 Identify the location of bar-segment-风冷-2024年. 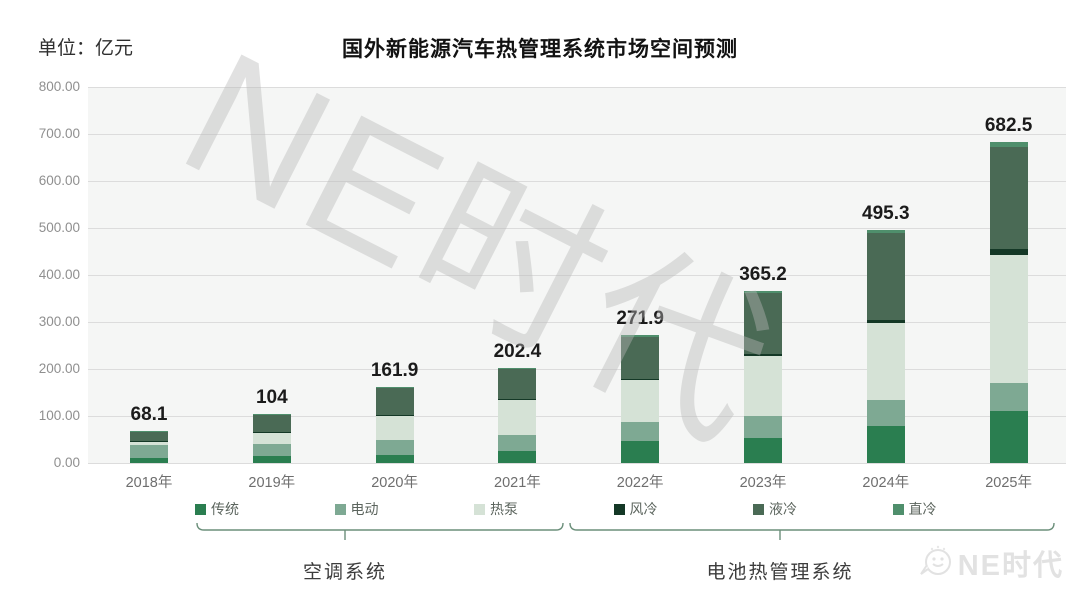
(885, 321).